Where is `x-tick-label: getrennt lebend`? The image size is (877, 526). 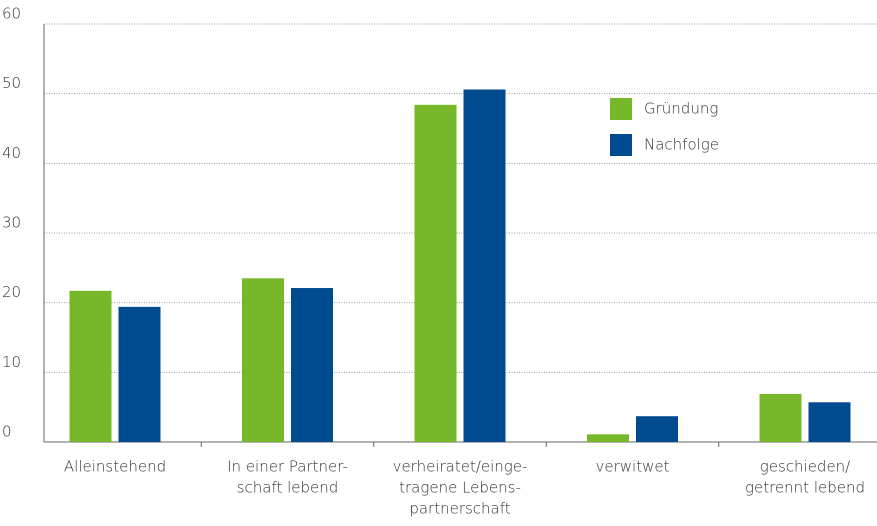 x-tick-label: getrennt lebend is located at coordinates (805, 488).